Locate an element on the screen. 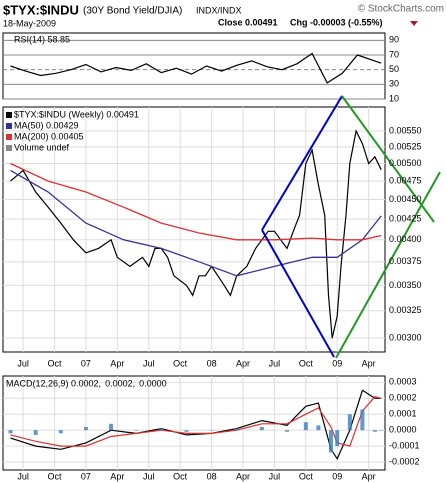  close: Close 0.00491 is located at coordinates (248, 22).